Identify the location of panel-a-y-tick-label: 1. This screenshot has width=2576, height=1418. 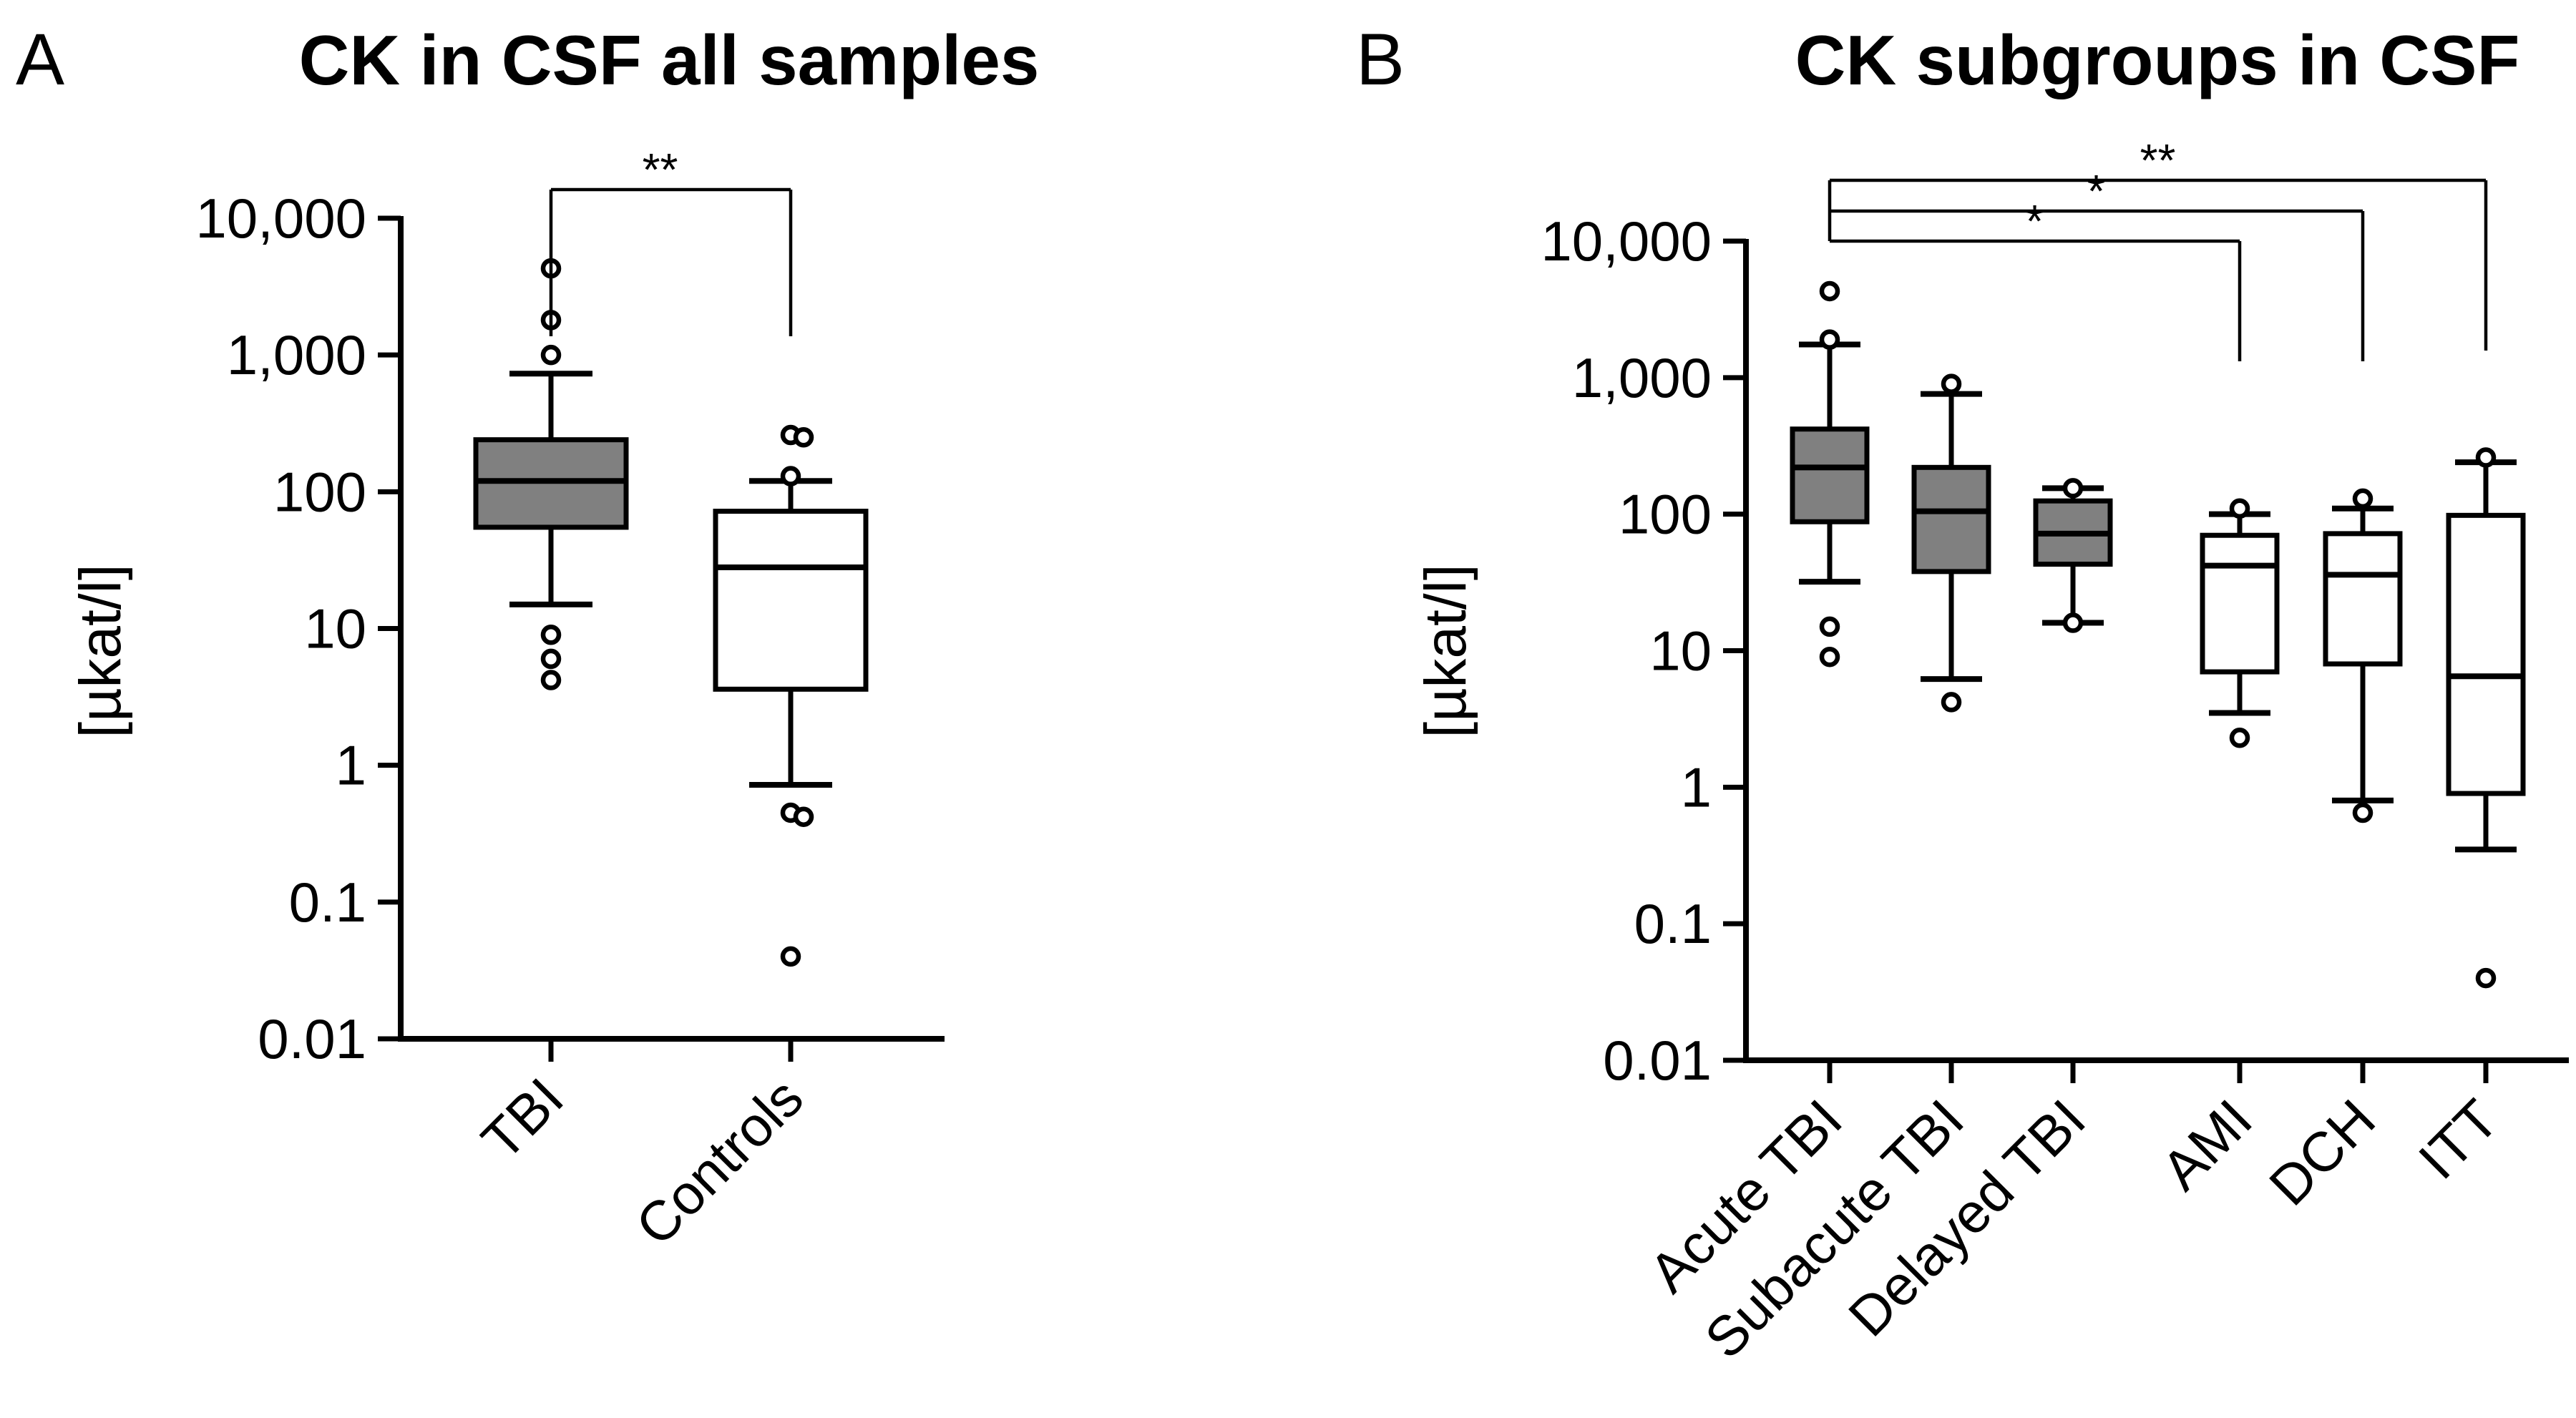
(351, 765).